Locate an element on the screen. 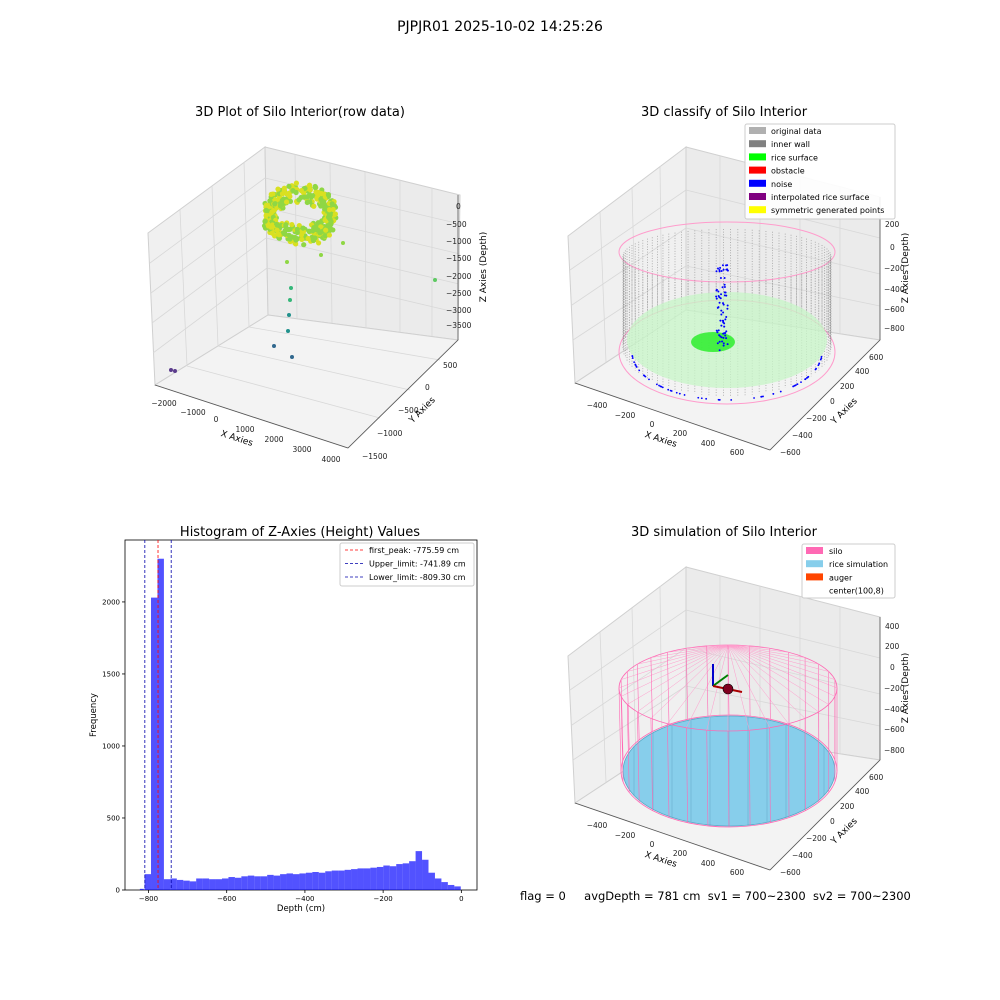 This screenshot has height=1000, width=1000. sim-ytick: 200 is located at coordinates (847, 806).